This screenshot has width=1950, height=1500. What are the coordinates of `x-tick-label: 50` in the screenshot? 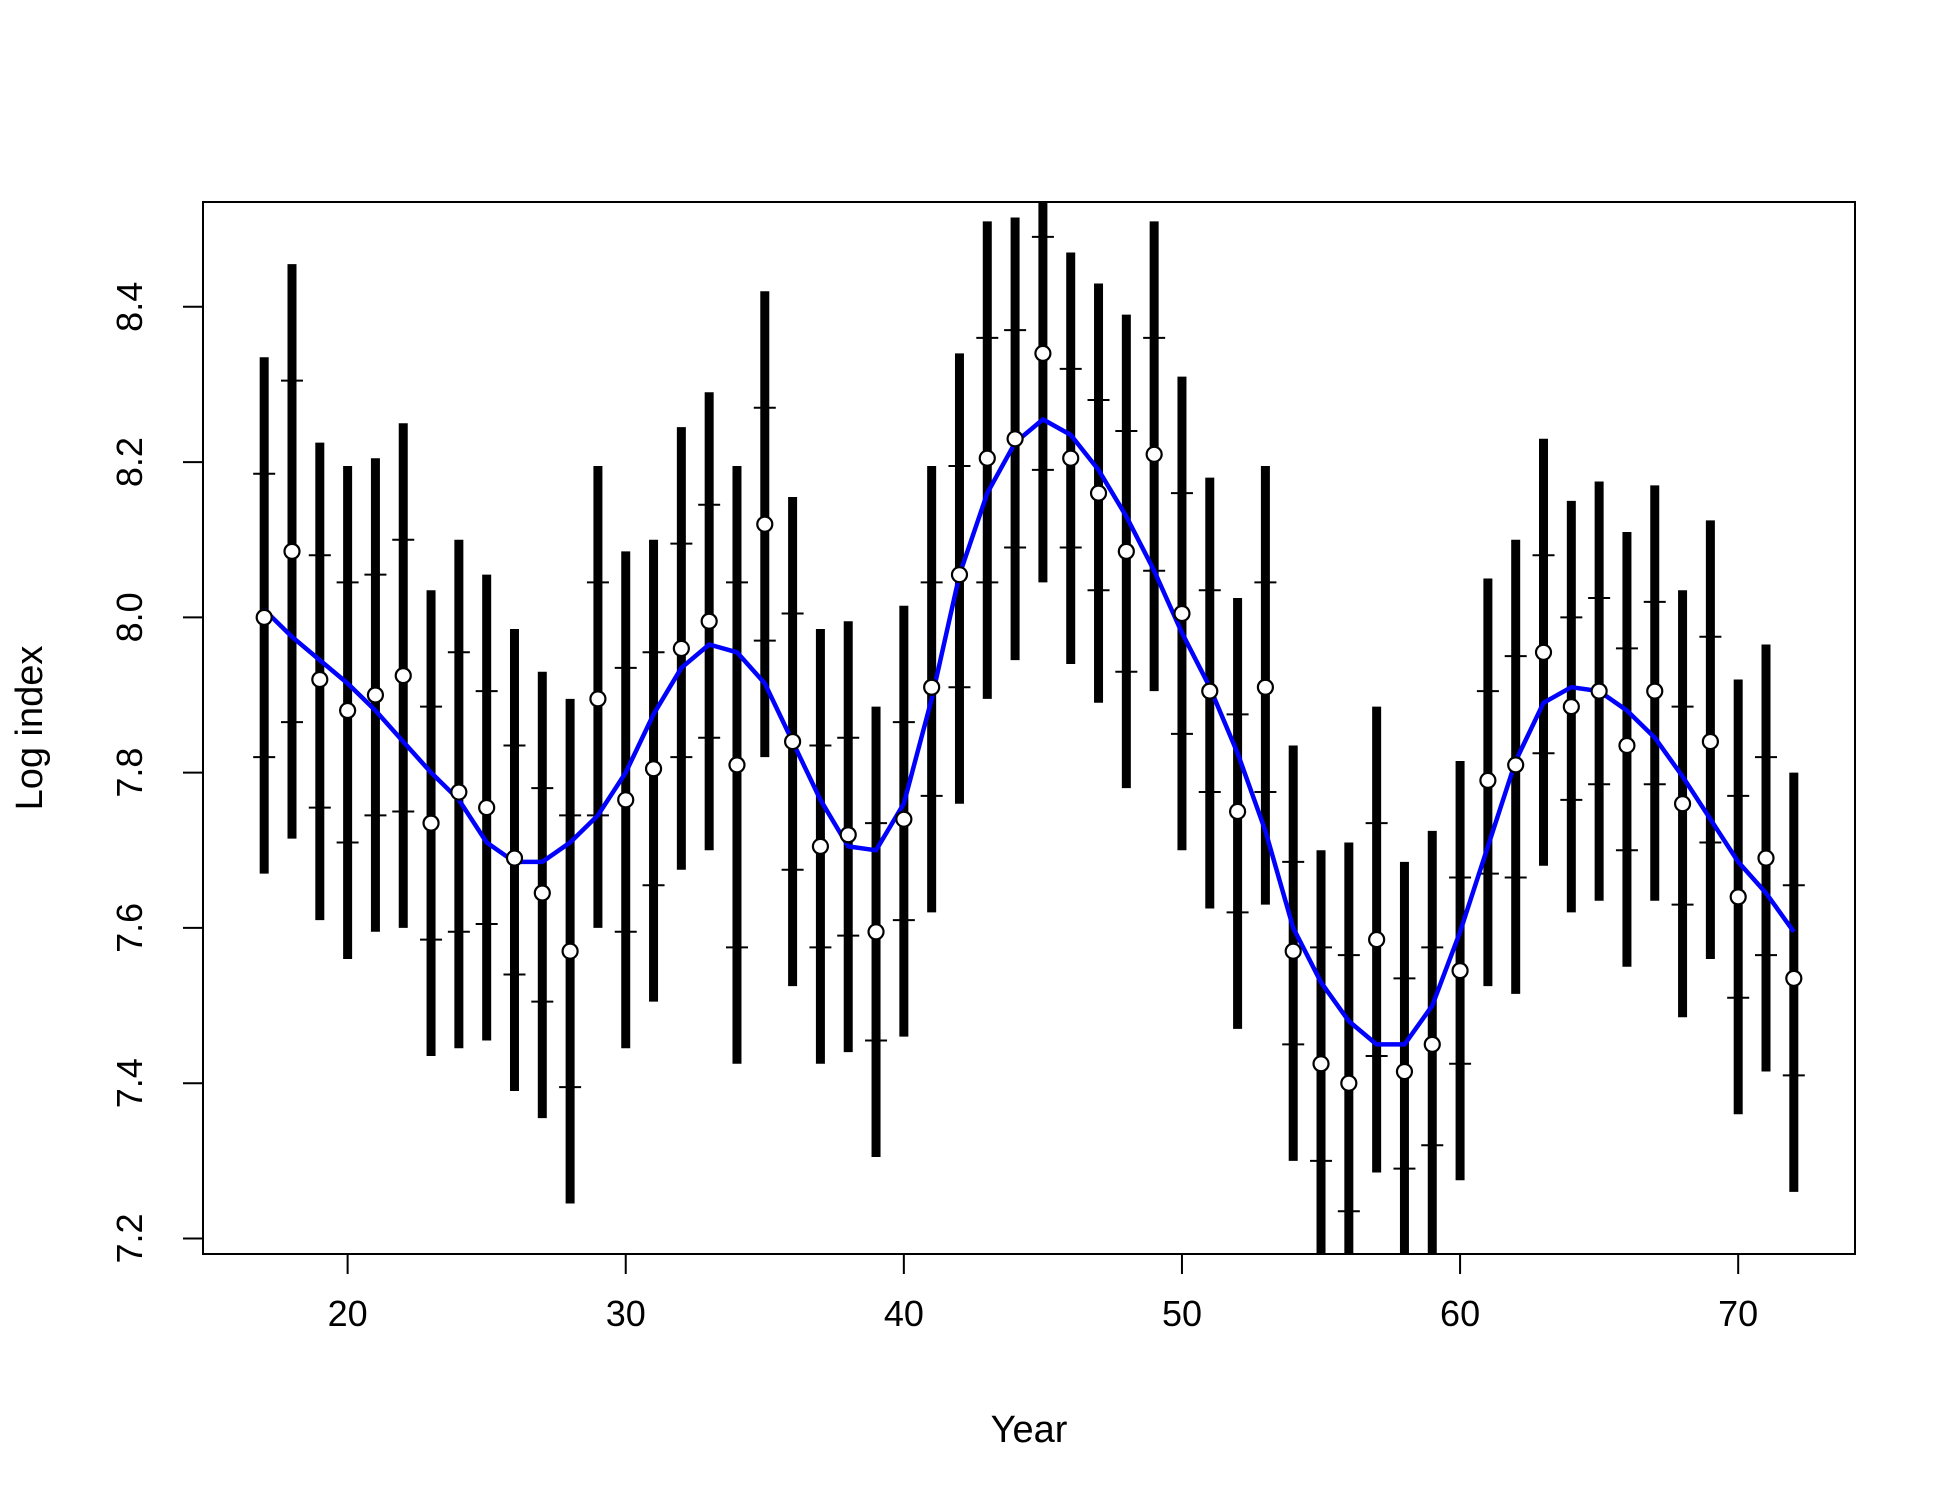 It's located at (1182, 1313).